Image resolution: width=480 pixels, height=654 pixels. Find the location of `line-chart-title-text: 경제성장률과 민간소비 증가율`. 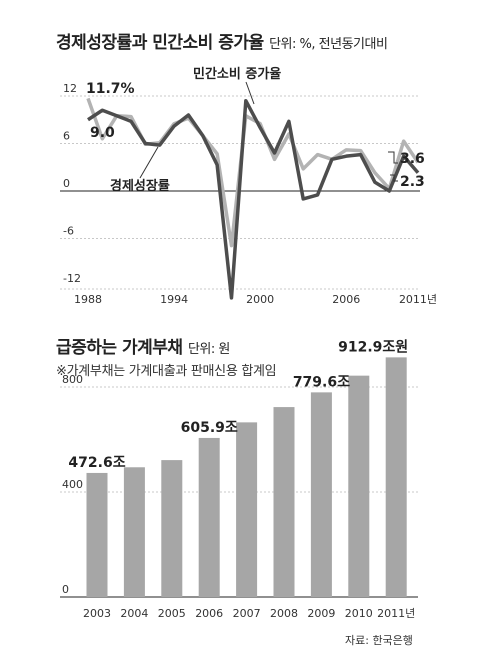

line-chart-title-text: 경제성장률과 민간소비 증가율 is located at coordinates (160, 43).